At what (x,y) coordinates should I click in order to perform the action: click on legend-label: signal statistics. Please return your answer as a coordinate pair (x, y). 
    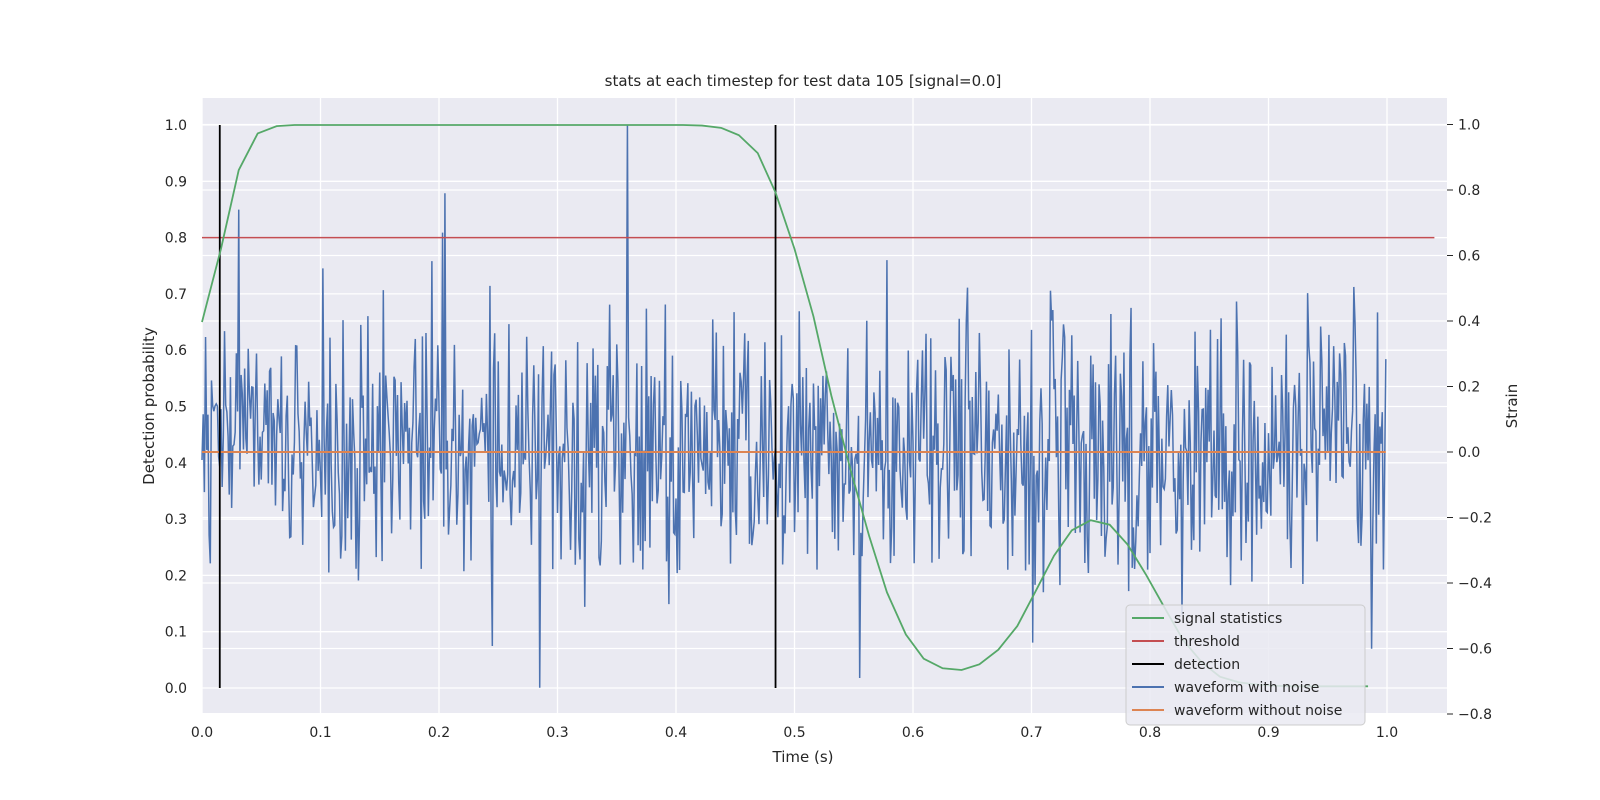
    Looking at the image, I should click on (1228, 619).